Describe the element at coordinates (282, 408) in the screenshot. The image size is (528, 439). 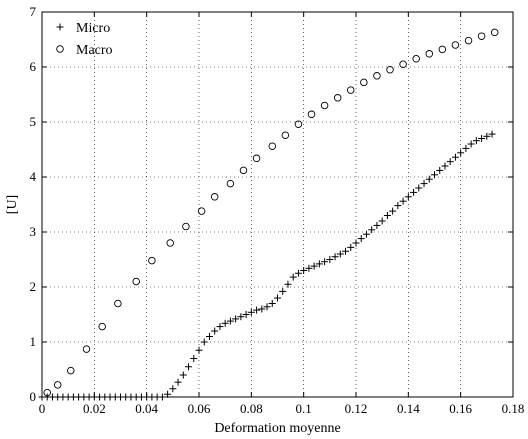
I see `x-tick-labels: 0 0.02 0.04 0.06 0.08 0.1 0.12 0.14 0.16 0.18` at that location.